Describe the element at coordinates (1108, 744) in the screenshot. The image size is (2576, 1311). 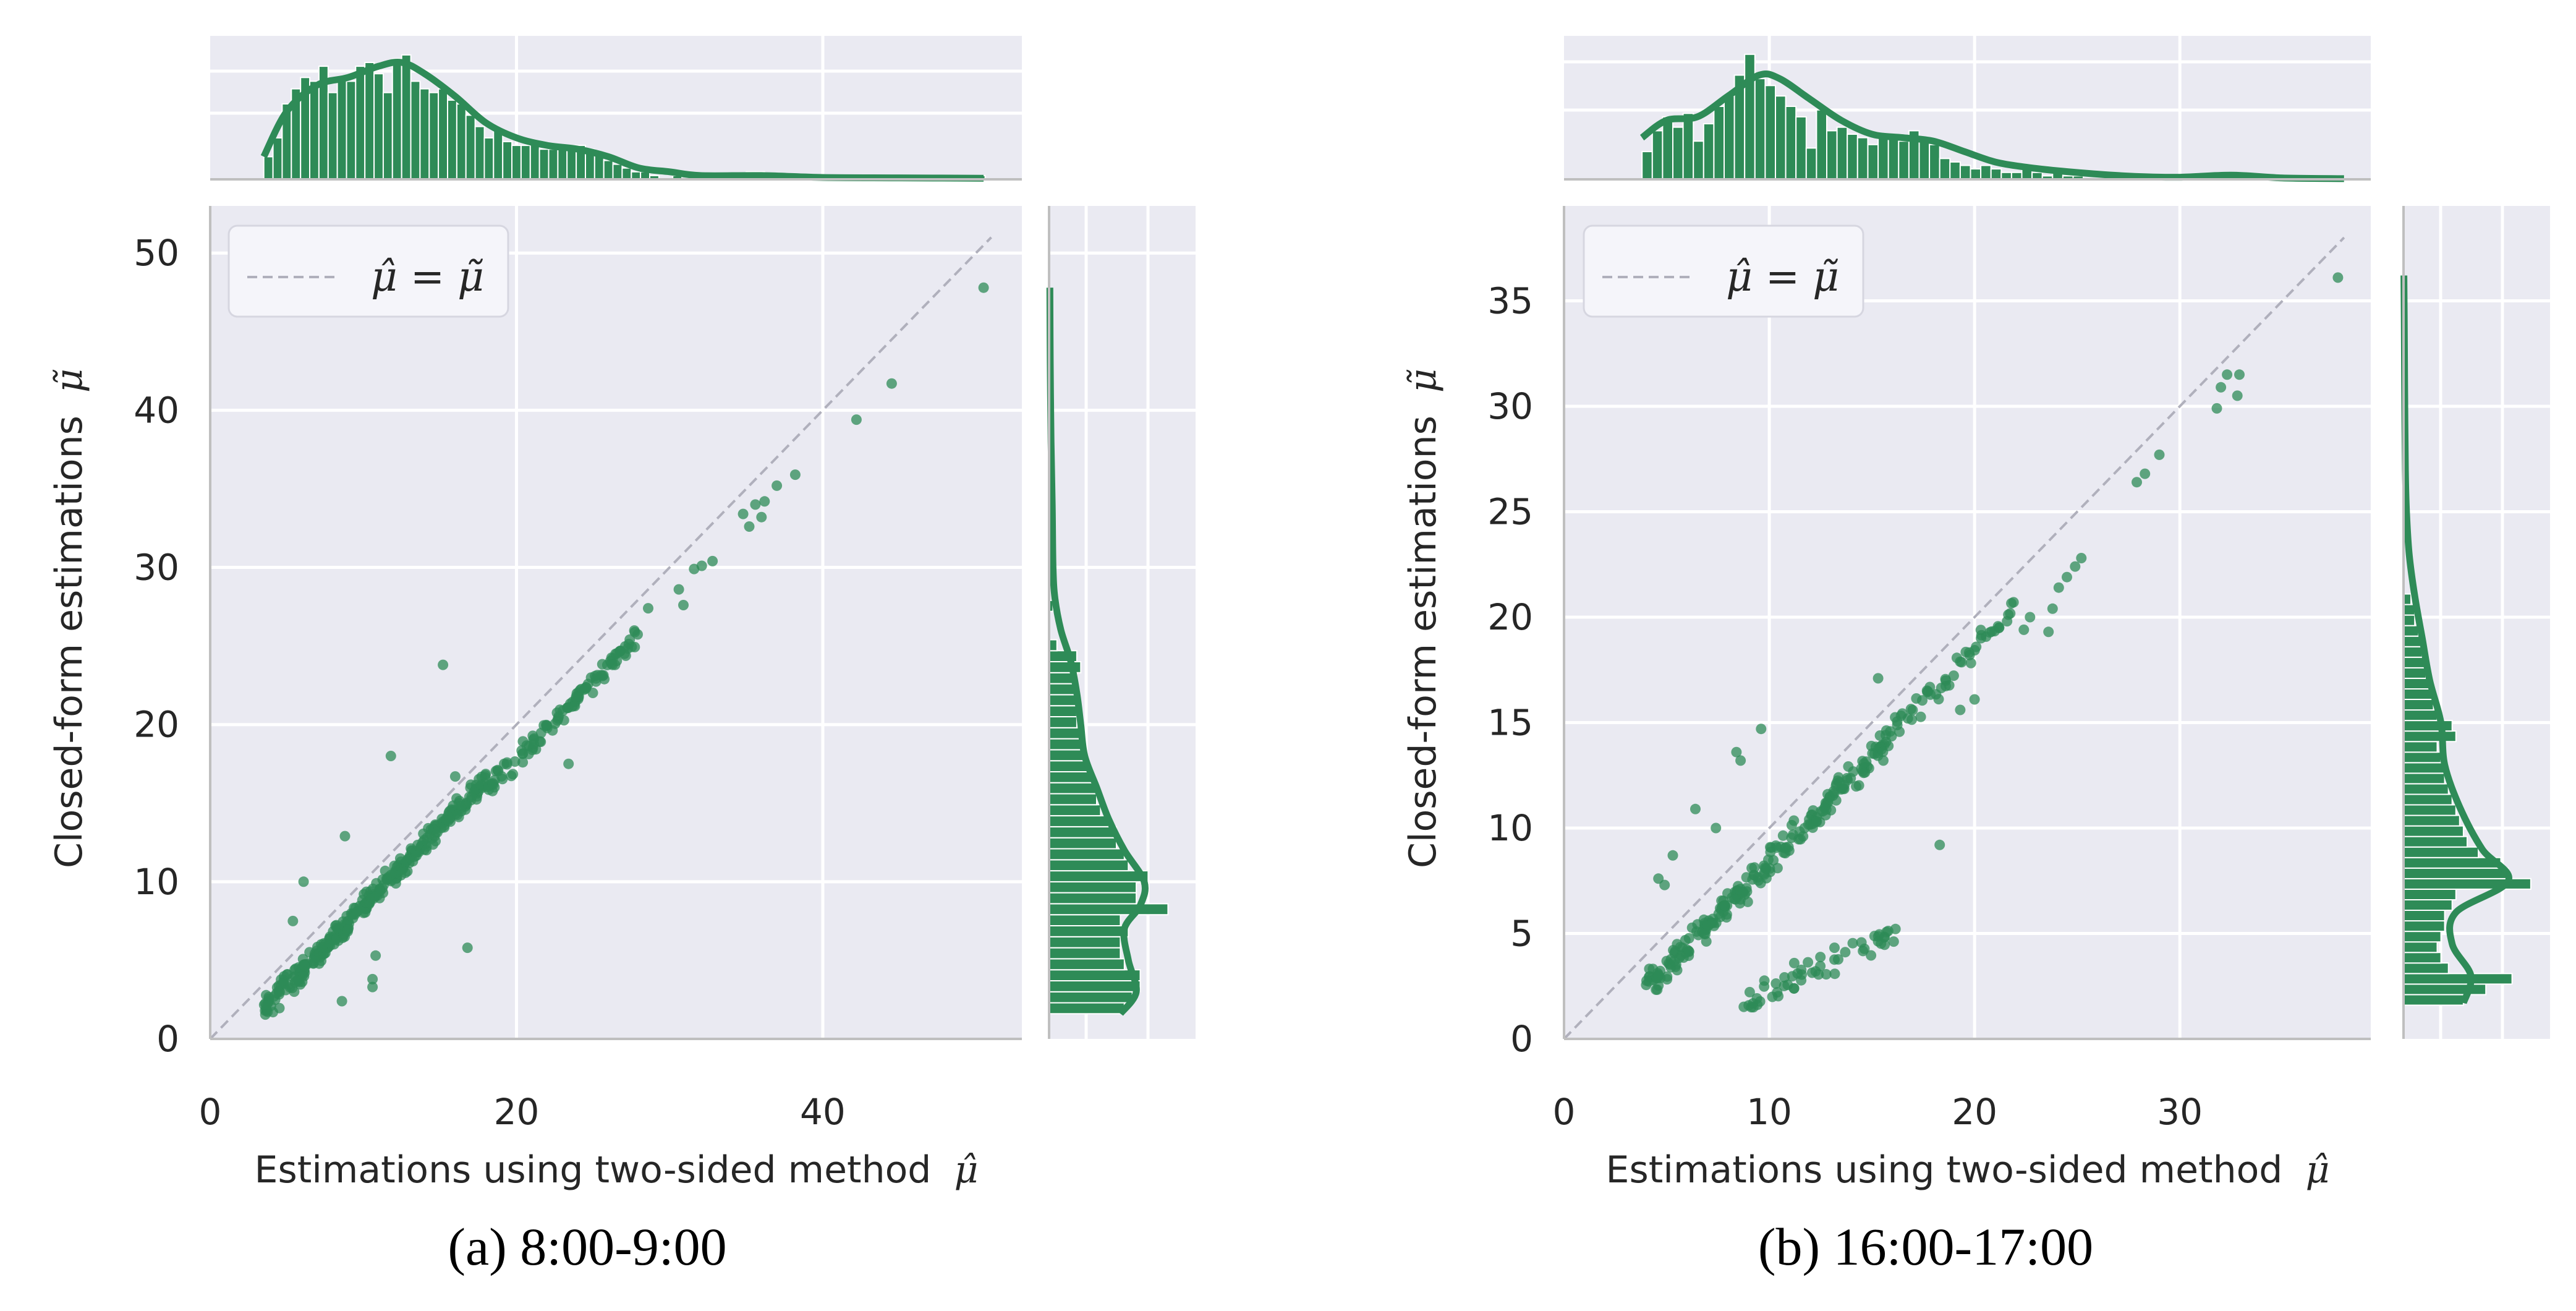
I see `marginal-y-histogram` at that location.